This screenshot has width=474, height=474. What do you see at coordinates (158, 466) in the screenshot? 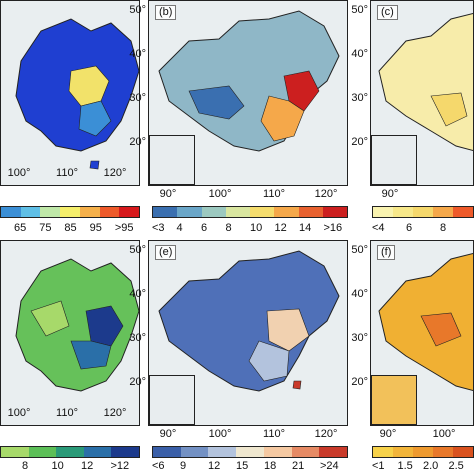
I see `tick: <6` at bounding box center [158, 466].